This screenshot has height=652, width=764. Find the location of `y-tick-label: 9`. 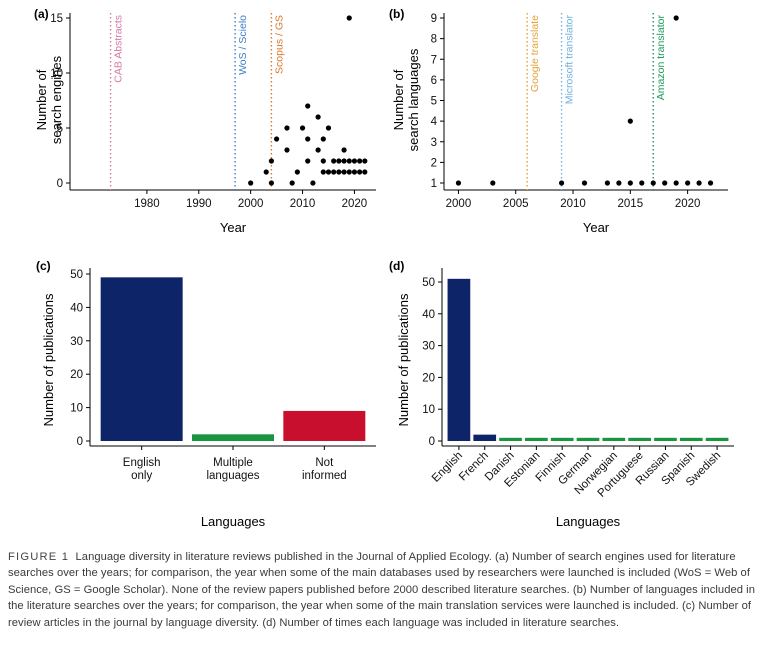

y-tick-label: 9 is located at coordinates (434, 19).